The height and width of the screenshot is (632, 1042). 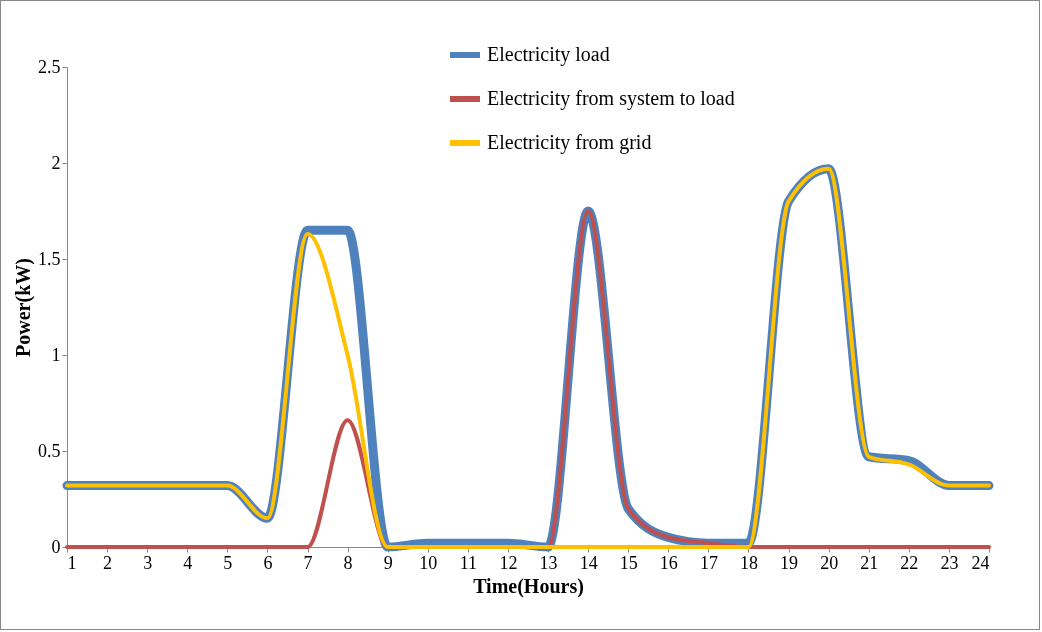 What do you see at coordinates (611, 98) in the screenshot?
I see `legend-label: Electricity from system to load` at bounding box center [611, 98].